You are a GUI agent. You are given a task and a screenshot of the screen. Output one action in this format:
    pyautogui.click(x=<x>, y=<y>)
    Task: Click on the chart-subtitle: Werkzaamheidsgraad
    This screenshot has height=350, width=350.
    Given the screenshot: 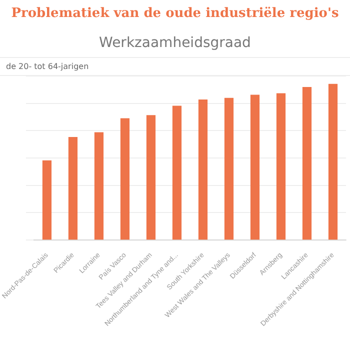 What is the action you would take?
    pyautogui.click(x=175, y=43)
    